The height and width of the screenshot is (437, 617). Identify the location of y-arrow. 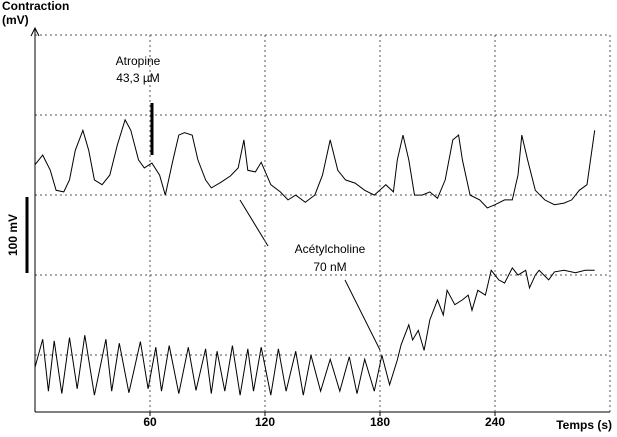
(35, 31).